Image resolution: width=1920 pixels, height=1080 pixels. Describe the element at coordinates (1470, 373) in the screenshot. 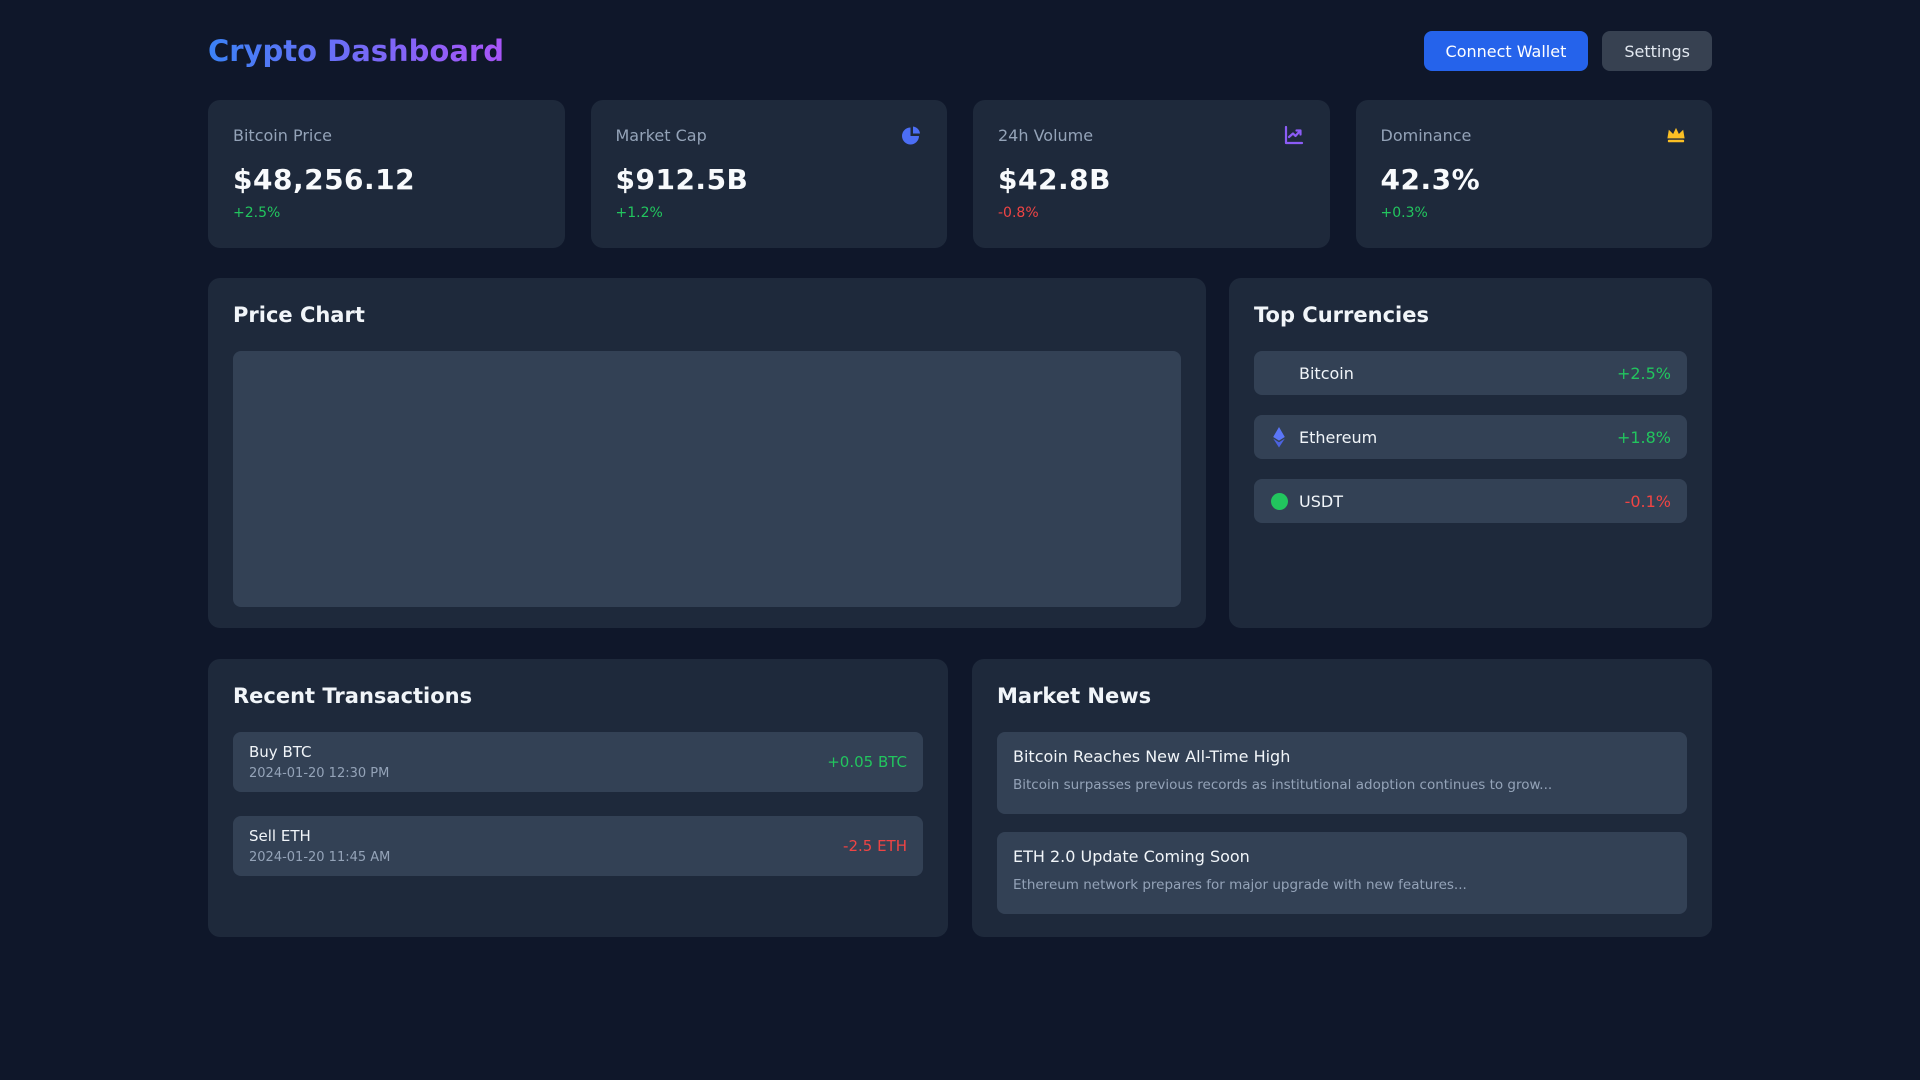

I see `currency-row-bitcoin: Bitcoin +2.5%` at that location.